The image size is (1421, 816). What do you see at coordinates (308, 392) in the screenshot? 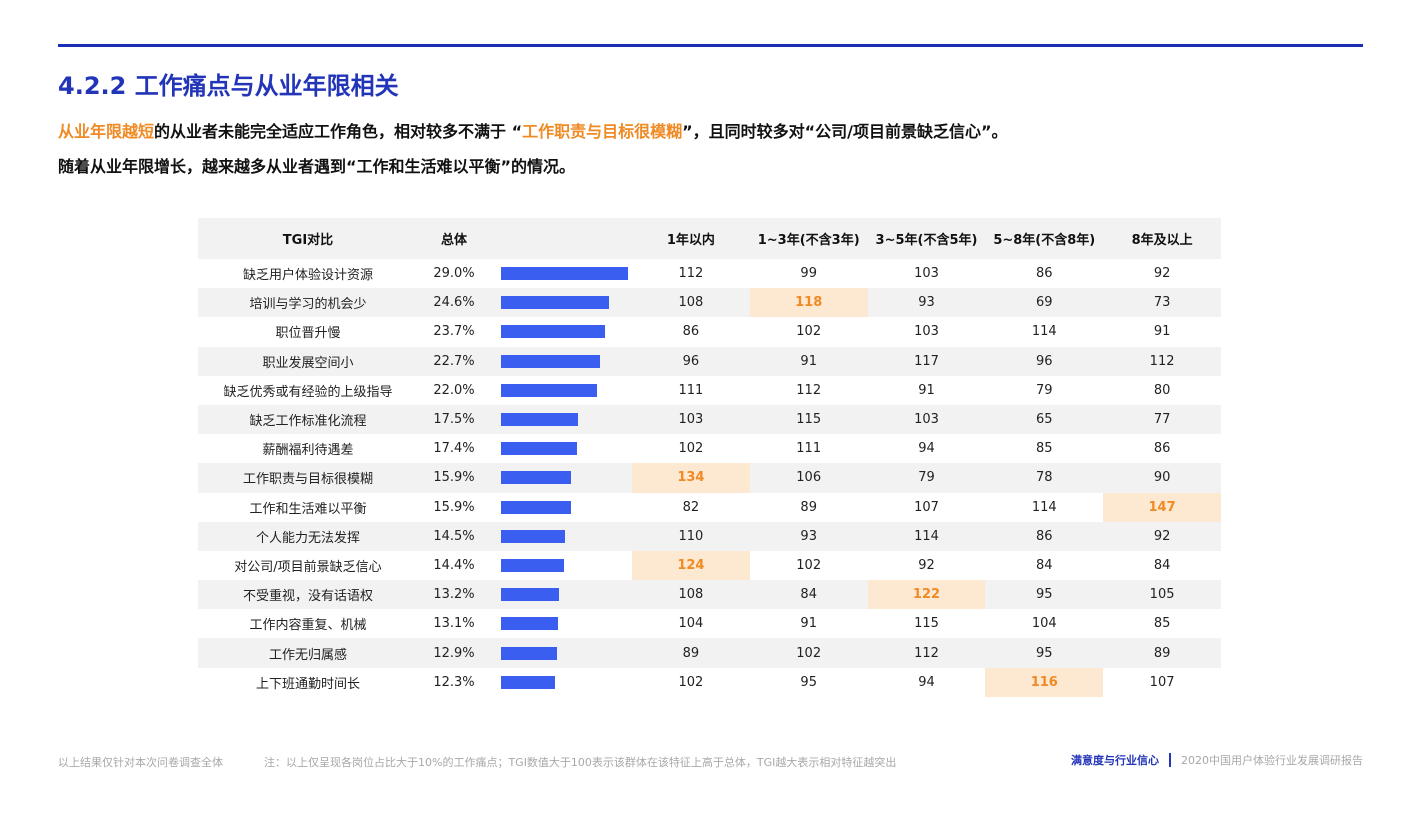
I see `row-label: 缺乏优秀或有经验的上级指导` at bounding box center [308, 392].